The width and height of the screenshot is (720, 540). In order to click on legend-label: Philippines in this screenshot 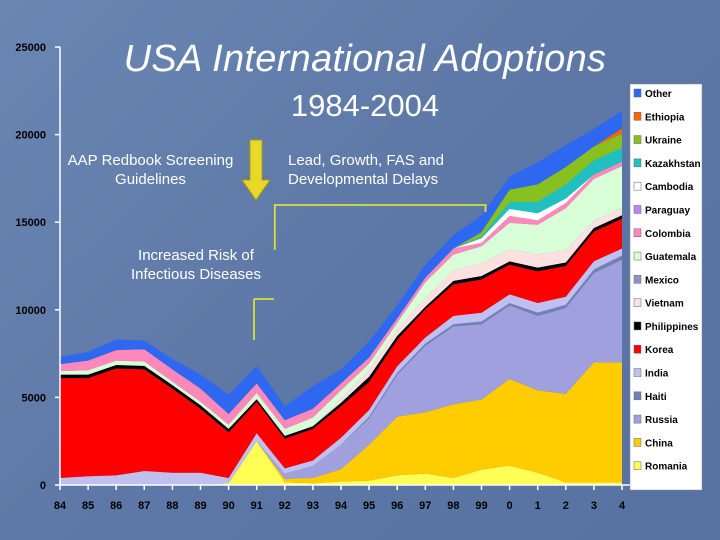, I will do `click(672, 327)`.